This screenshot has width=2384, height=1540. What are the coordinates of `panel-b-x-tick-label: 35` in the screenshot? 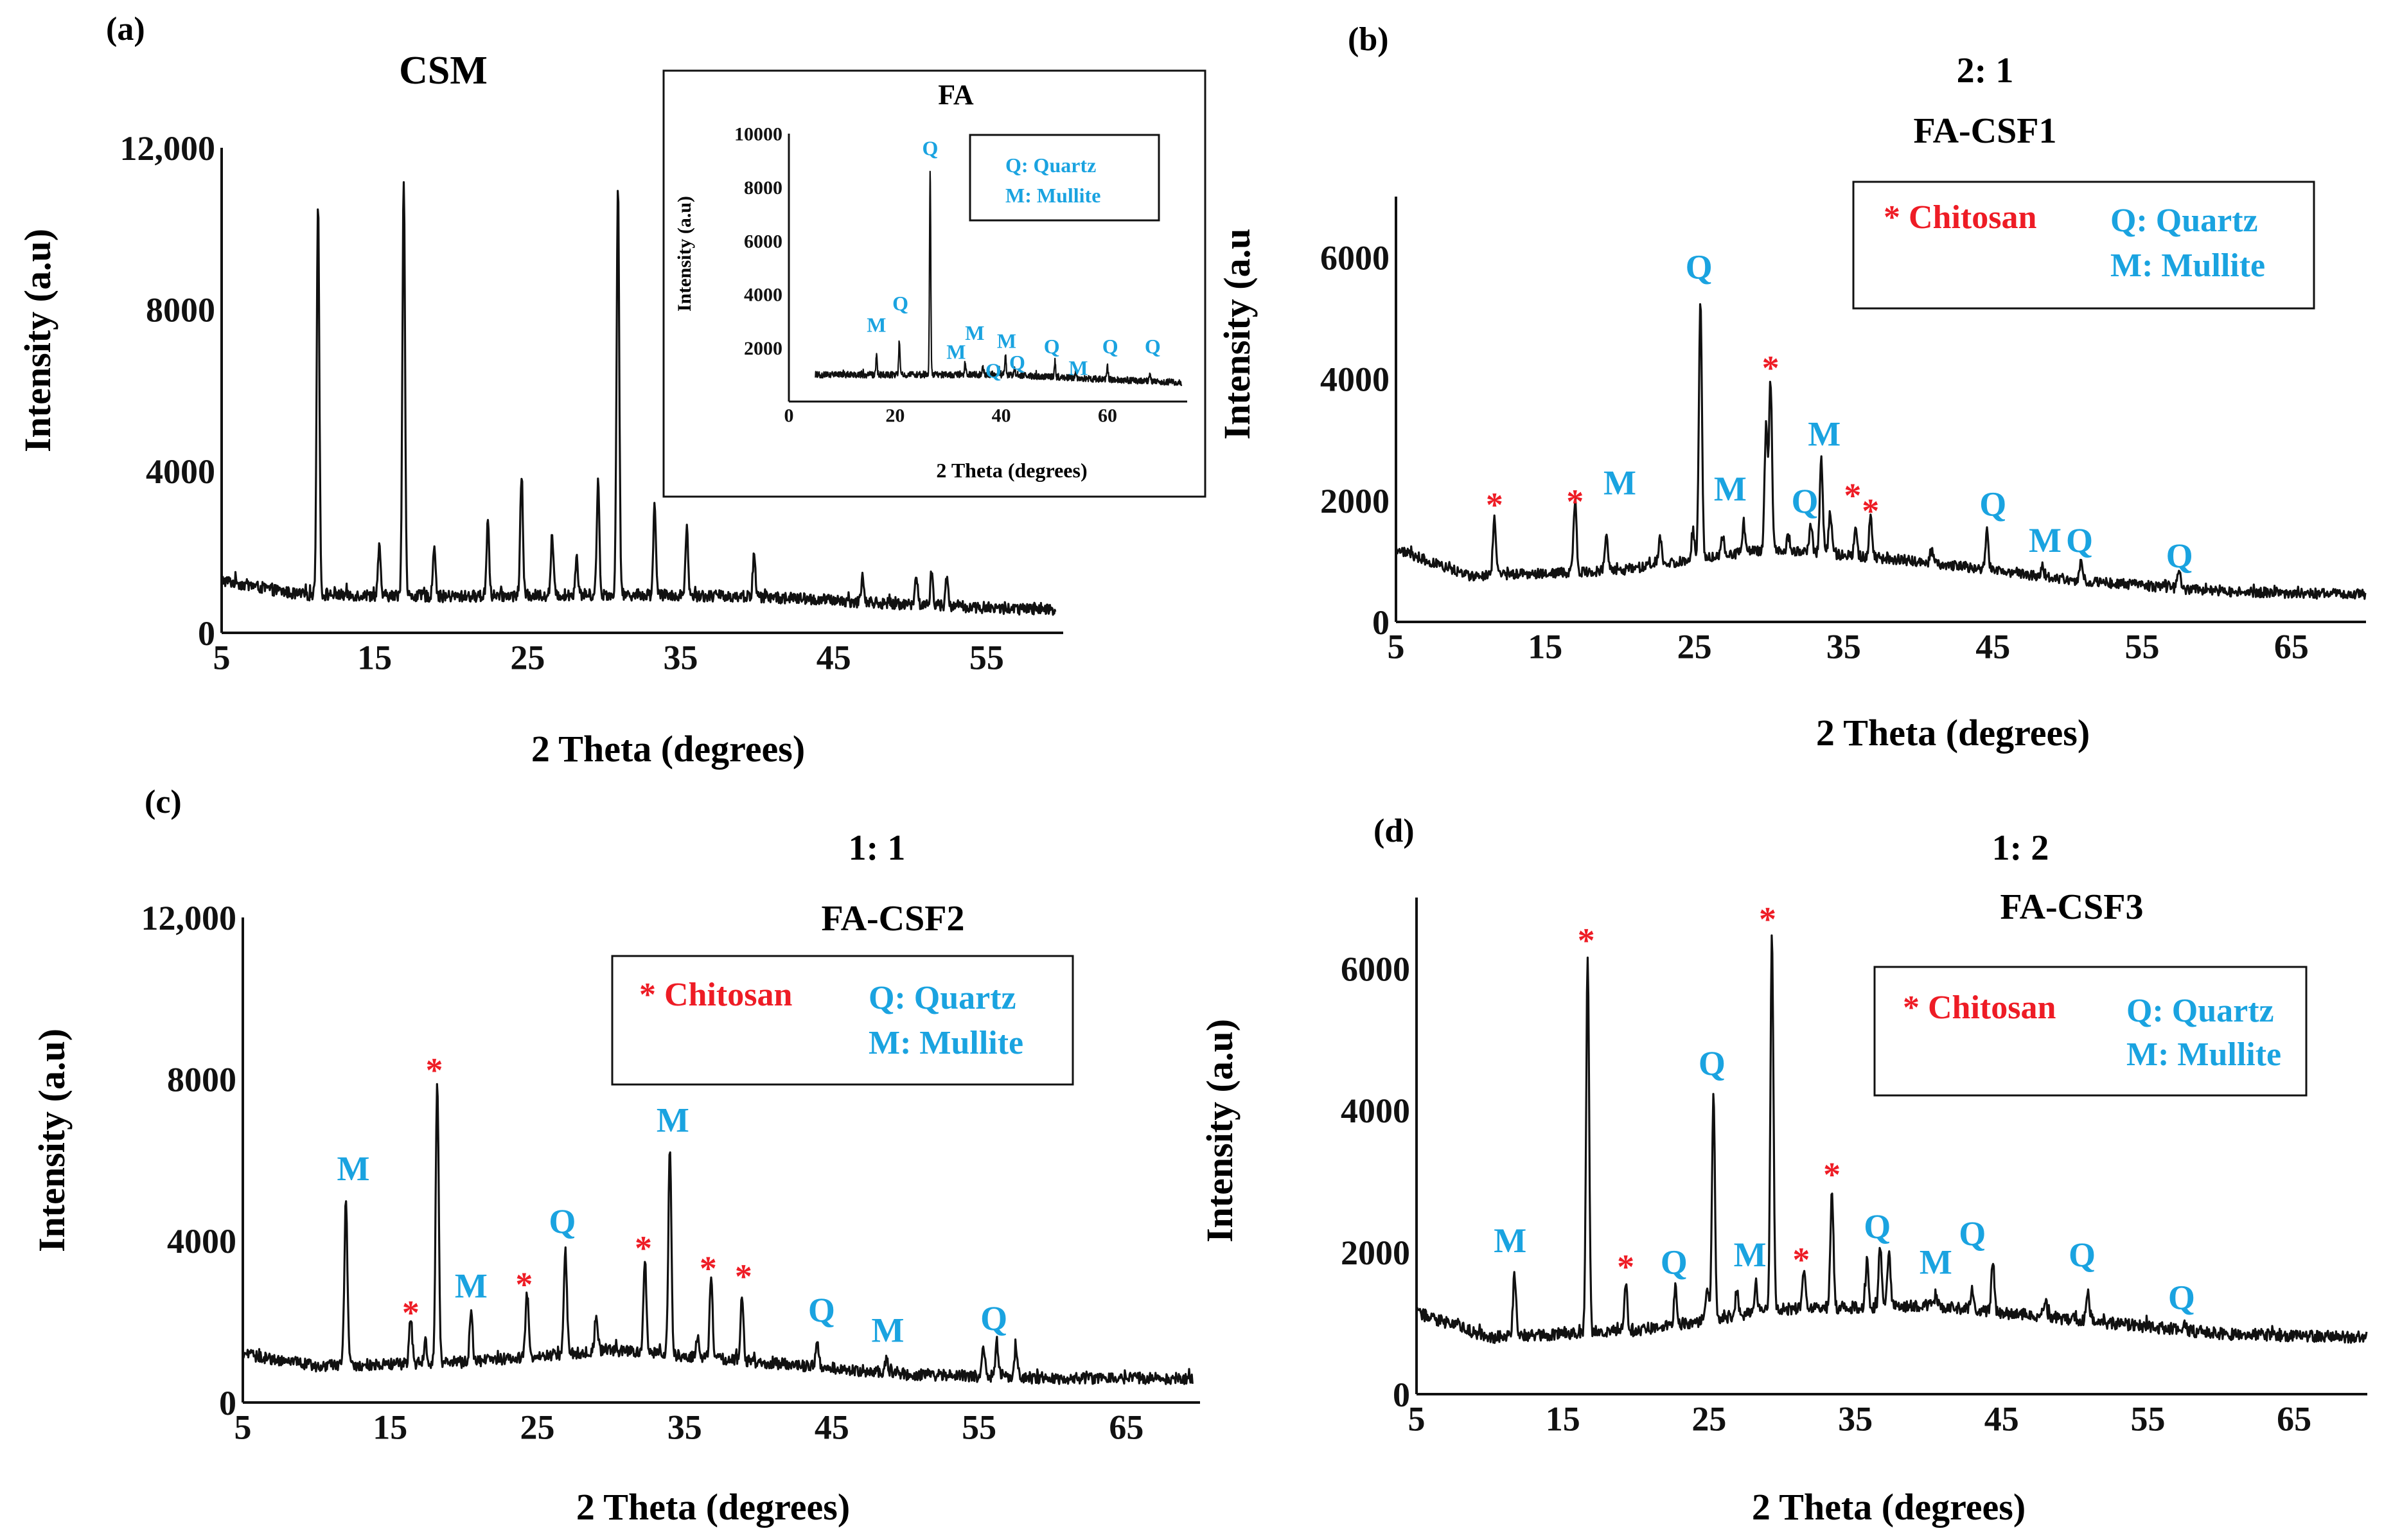 It's located at (1843, 647).